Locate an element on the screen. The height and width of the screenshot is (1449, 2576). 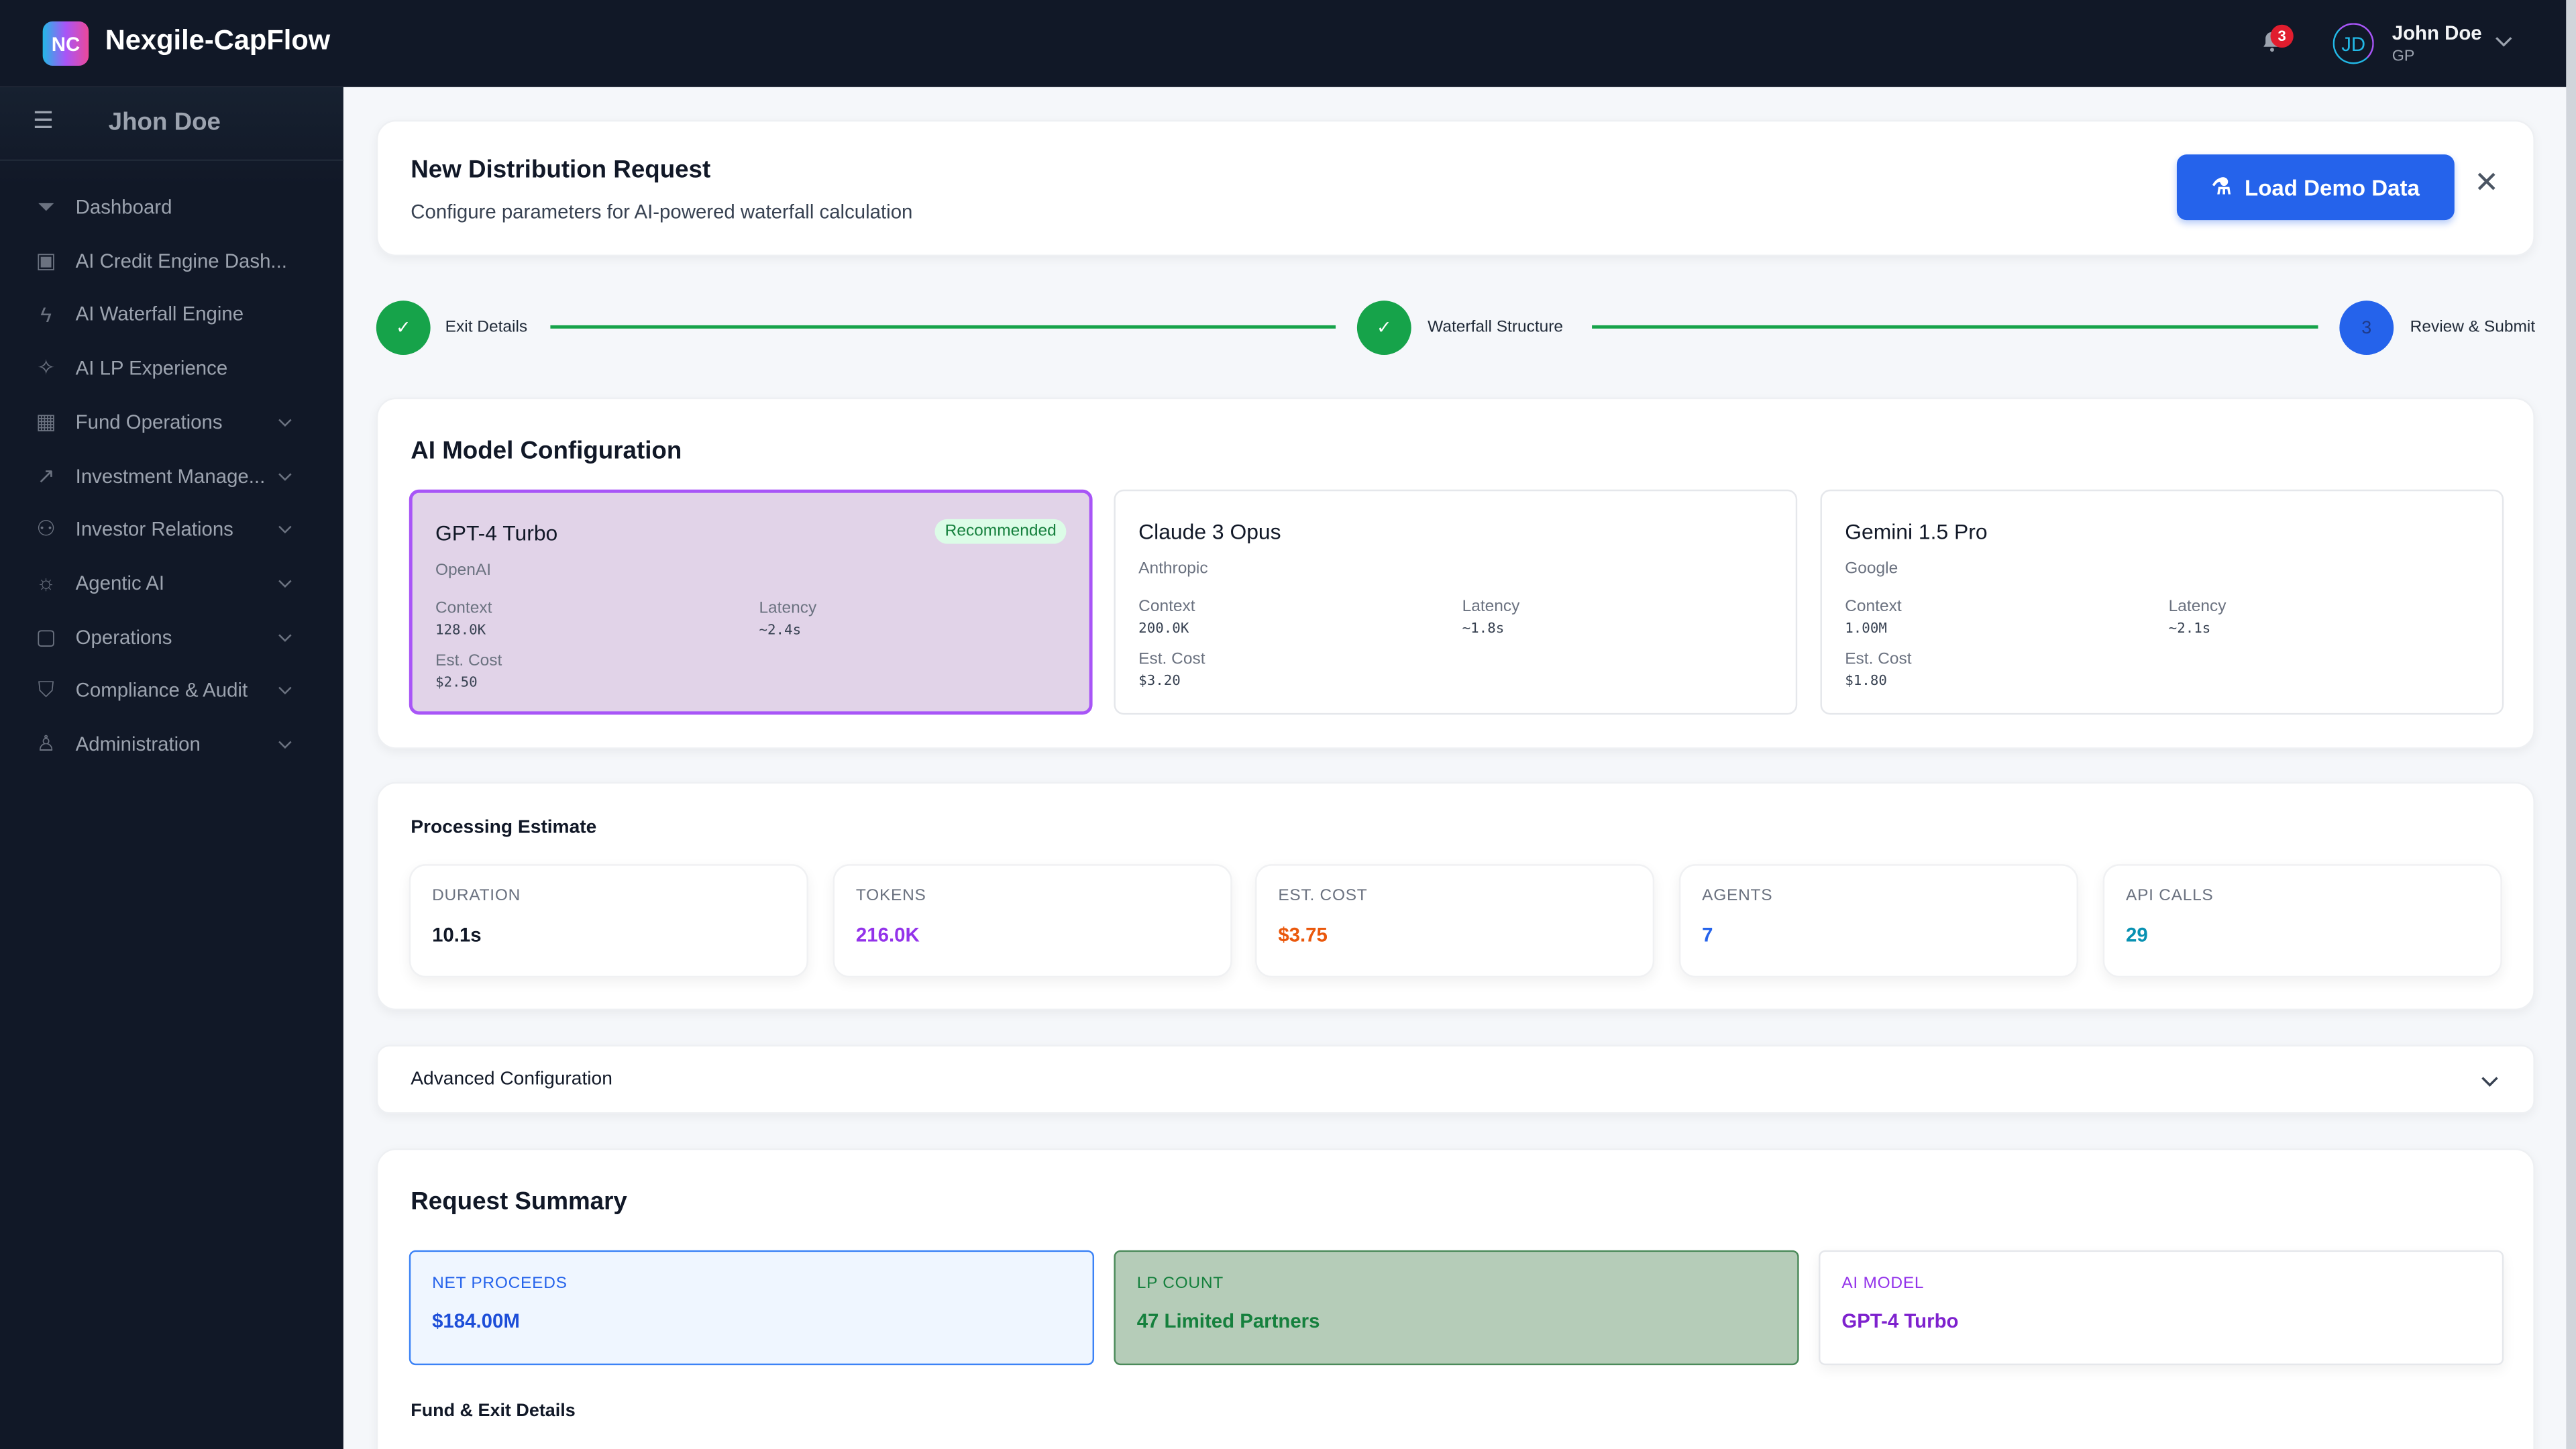
section-title: Request Summary is located at coordinates (519, 1201).